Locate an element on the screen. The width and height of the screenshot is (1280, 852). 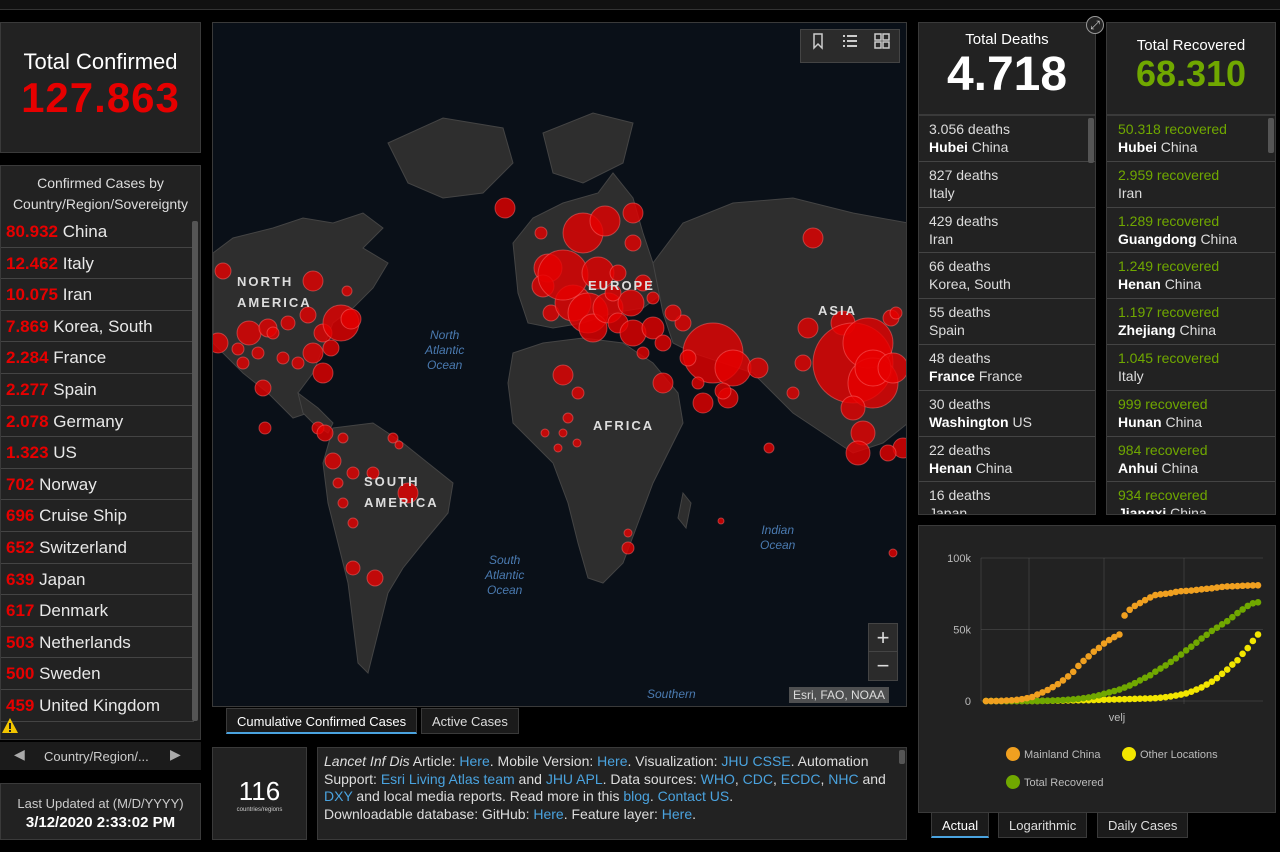
ecdc-link: ECDC is located at coordinates (800, 778).